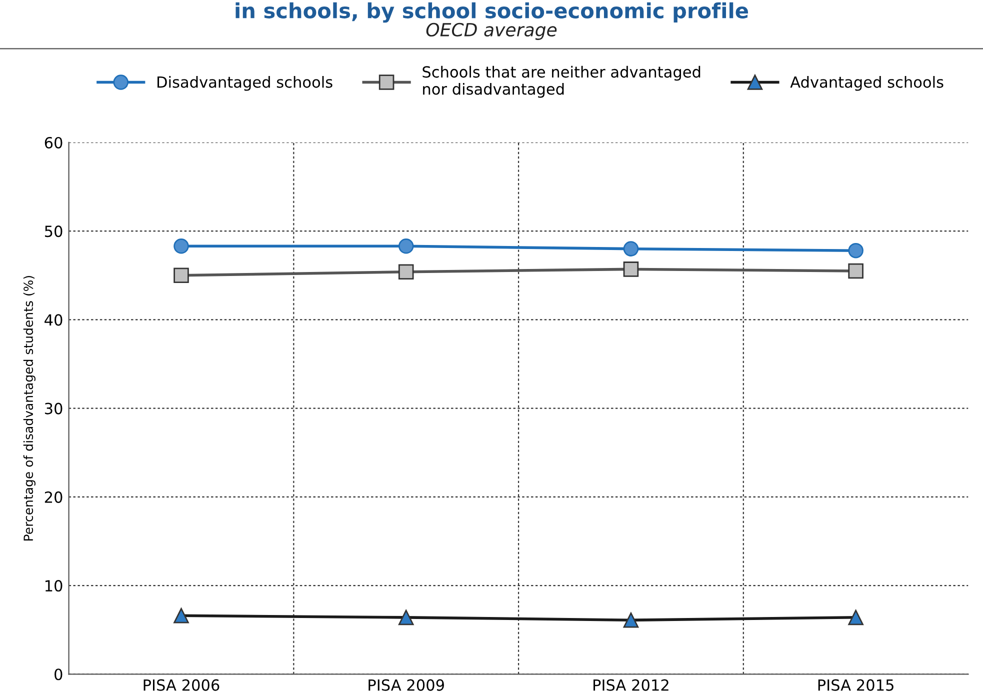 This screenshot has width=983, height=695. What do you see at coordinates (53, 320) in the screenshot?
I see `y-tick-label: 40` at bounding box center [53, 320].